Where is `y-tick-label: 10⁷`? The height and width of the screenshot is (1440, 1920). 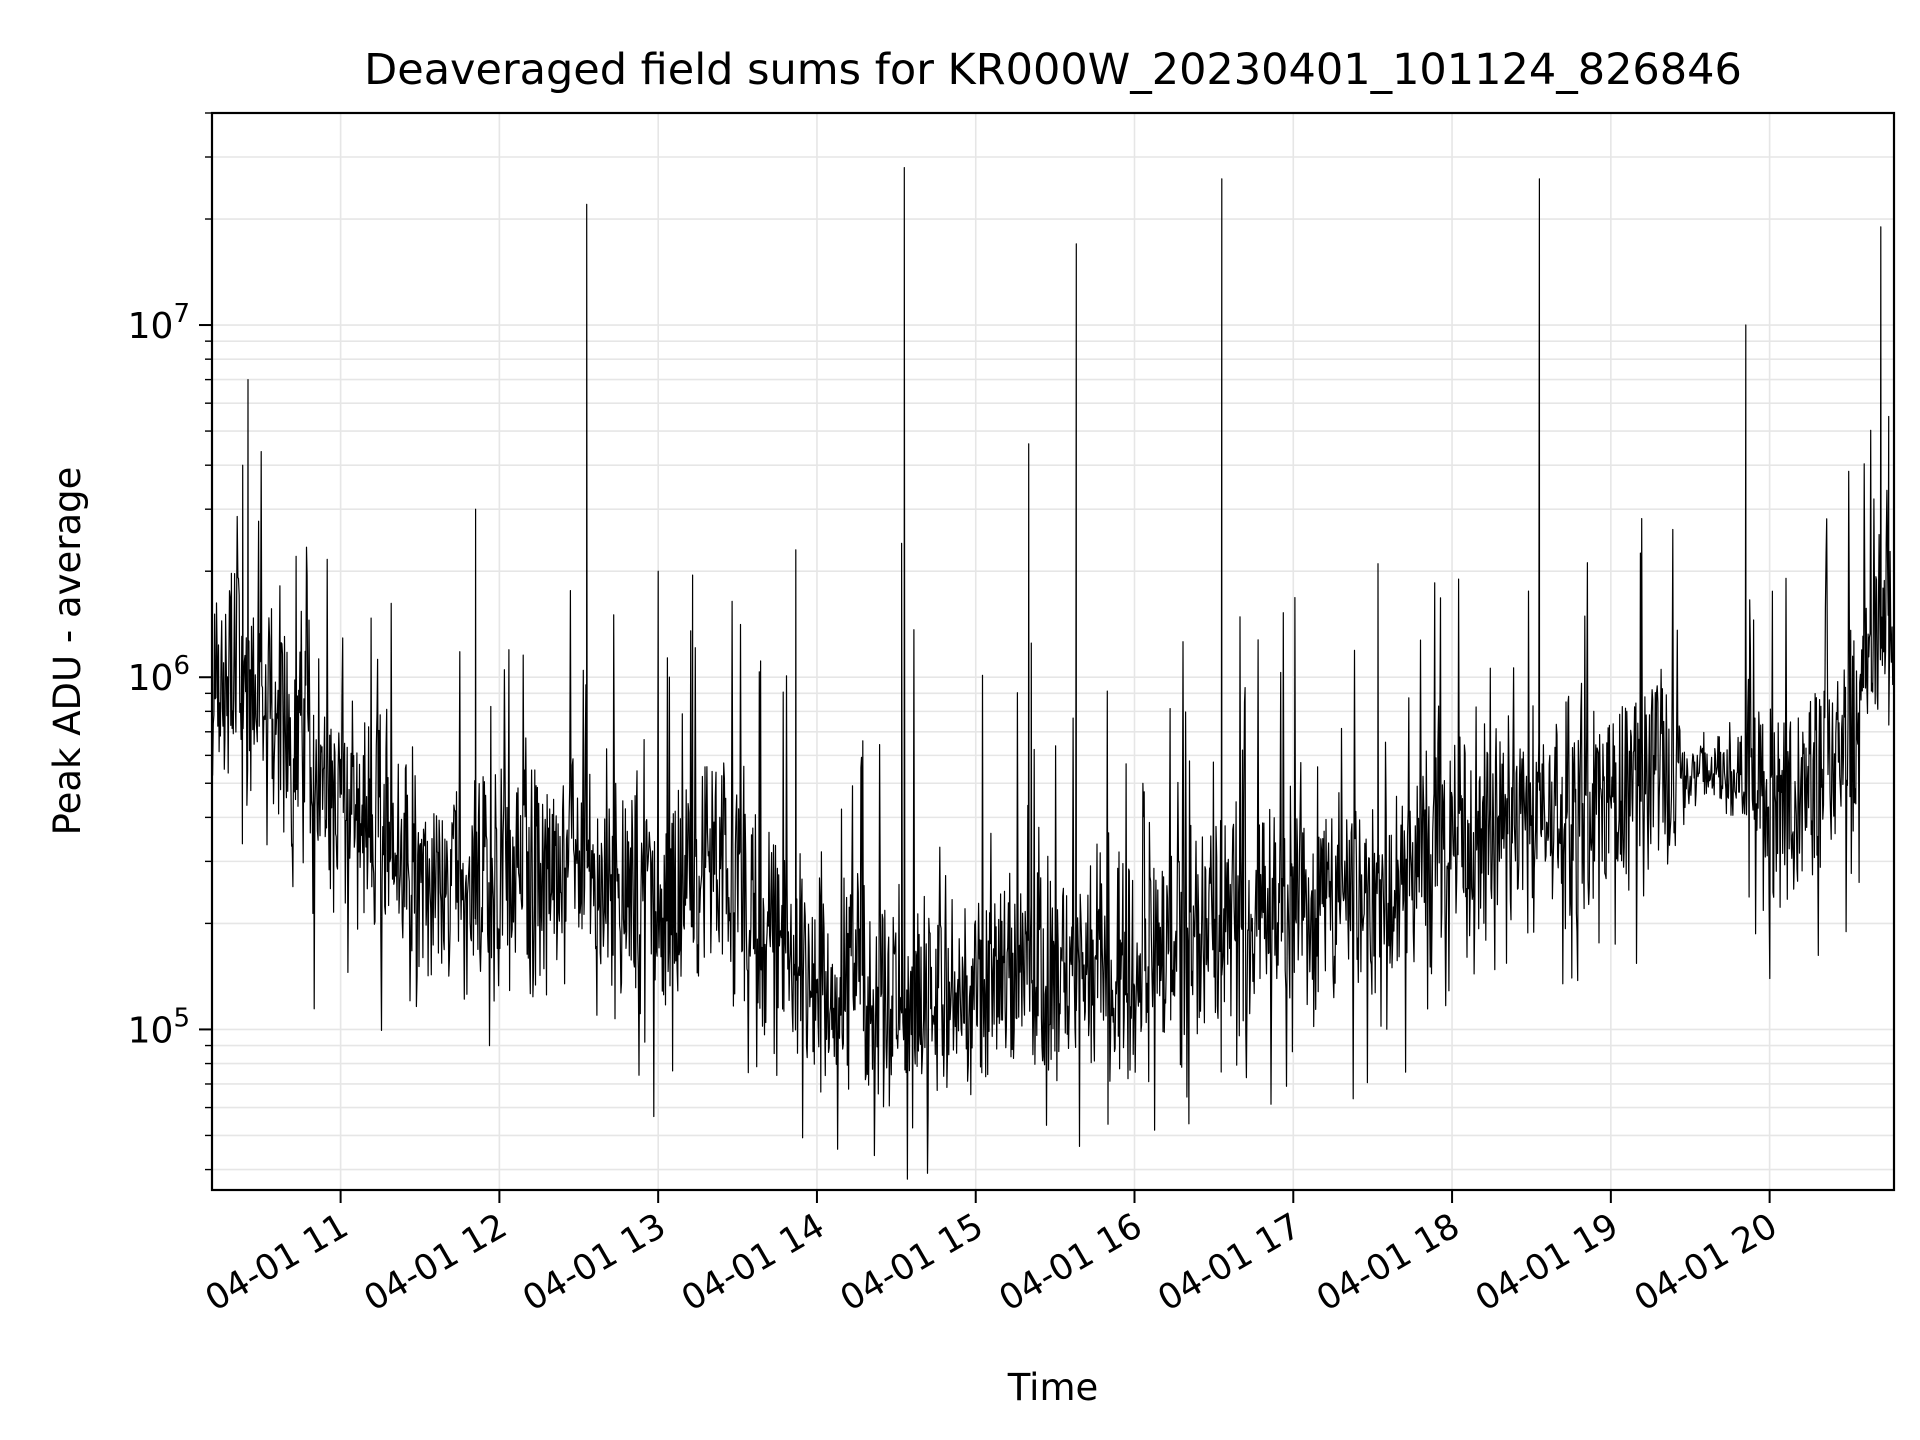
y-tick-label: 10⁷ is located at coordinates (159, 323).